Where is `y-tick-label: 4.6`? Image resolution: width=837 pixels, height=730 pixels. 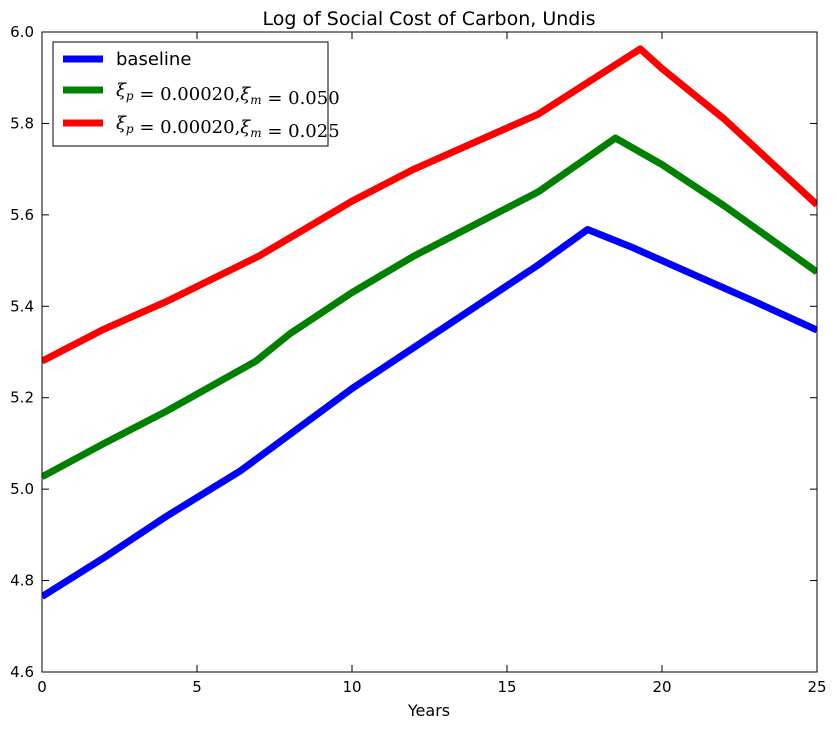
y-tick-label: 4.6 is located at coordinates (22, 672).